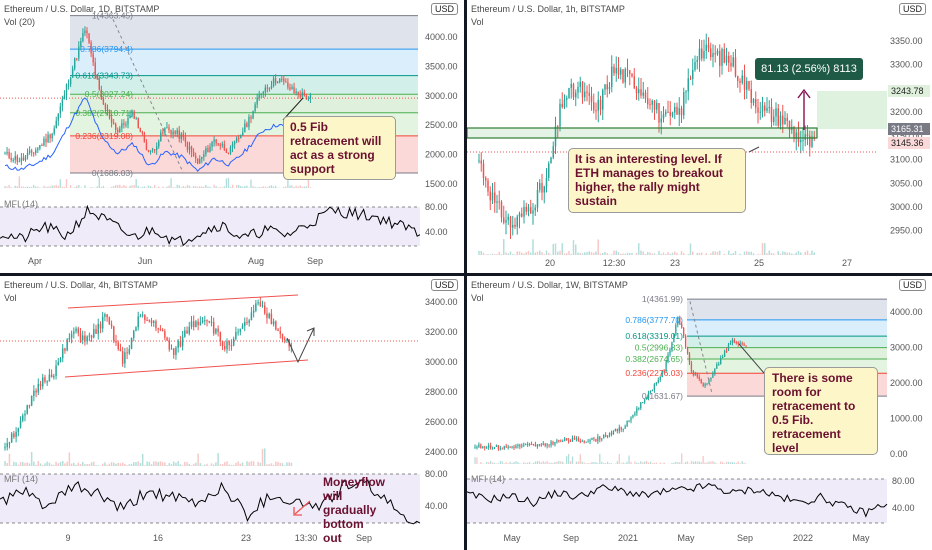 This screenshot has width=932, height=550. What do you see at coordinates (436, 232) in the screenshot?
I see `y-tick-label: 40.00` at bounding box center [436, 232].